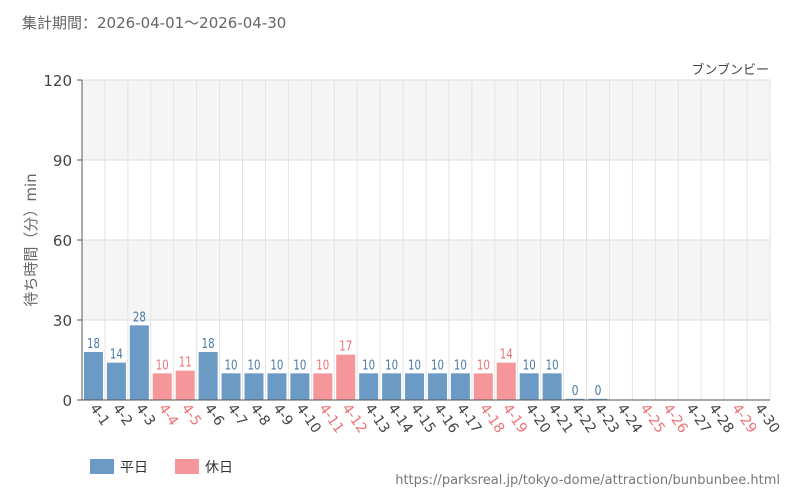  I want to click on x-tick-label-4-28: 4-28, so click(720, 418).